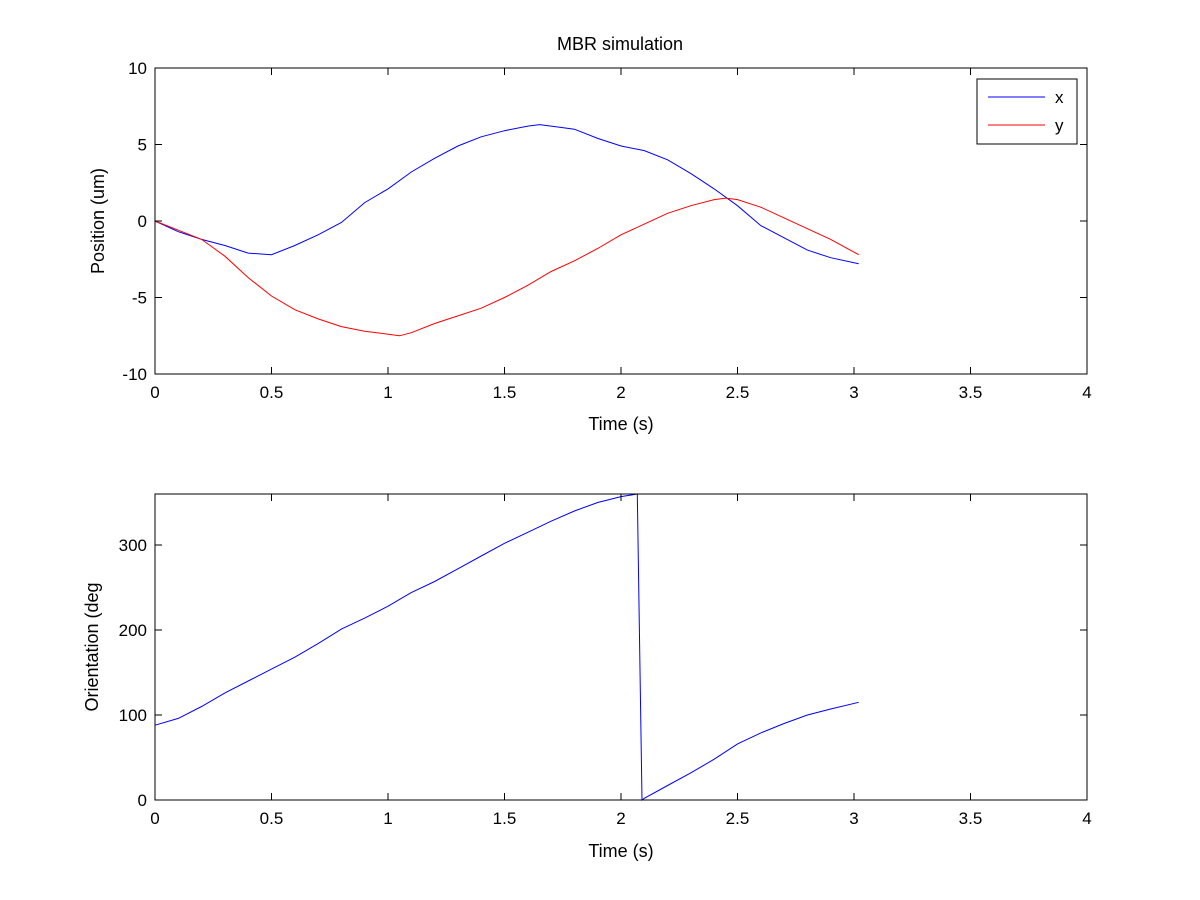  Describe the element at coordinates (92, 646) in the screenshot. I see `orientation-y-axis-label: Orientation (deg` at that location.